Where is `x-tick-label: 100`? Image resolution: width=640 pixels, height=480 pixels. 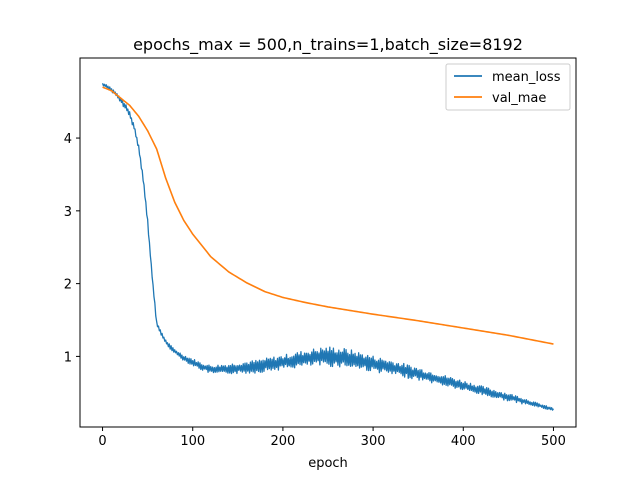
x-tick-label: 100 is located at coordinates (192, 441).